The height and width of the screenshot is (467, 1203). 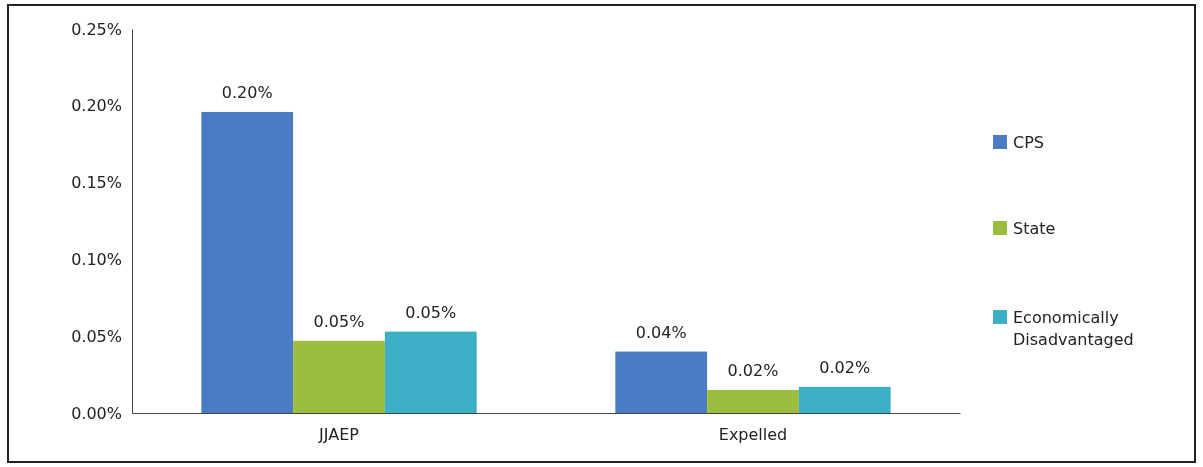 I want to click on y-tick-label: 0.05%, so click(x=96, y=336).